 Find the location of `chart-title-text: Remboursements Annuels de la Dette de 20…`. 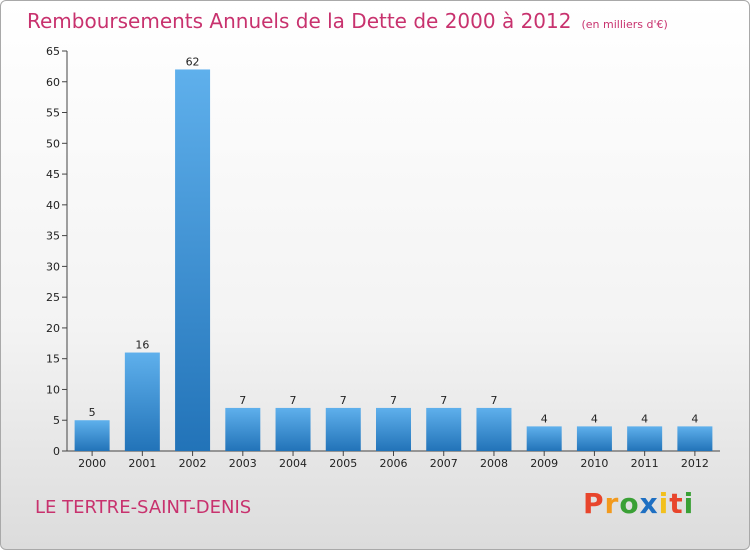

chart-title-text: Remboursements Annuels de la Dette de 20… is located at coordinates (299, 21).